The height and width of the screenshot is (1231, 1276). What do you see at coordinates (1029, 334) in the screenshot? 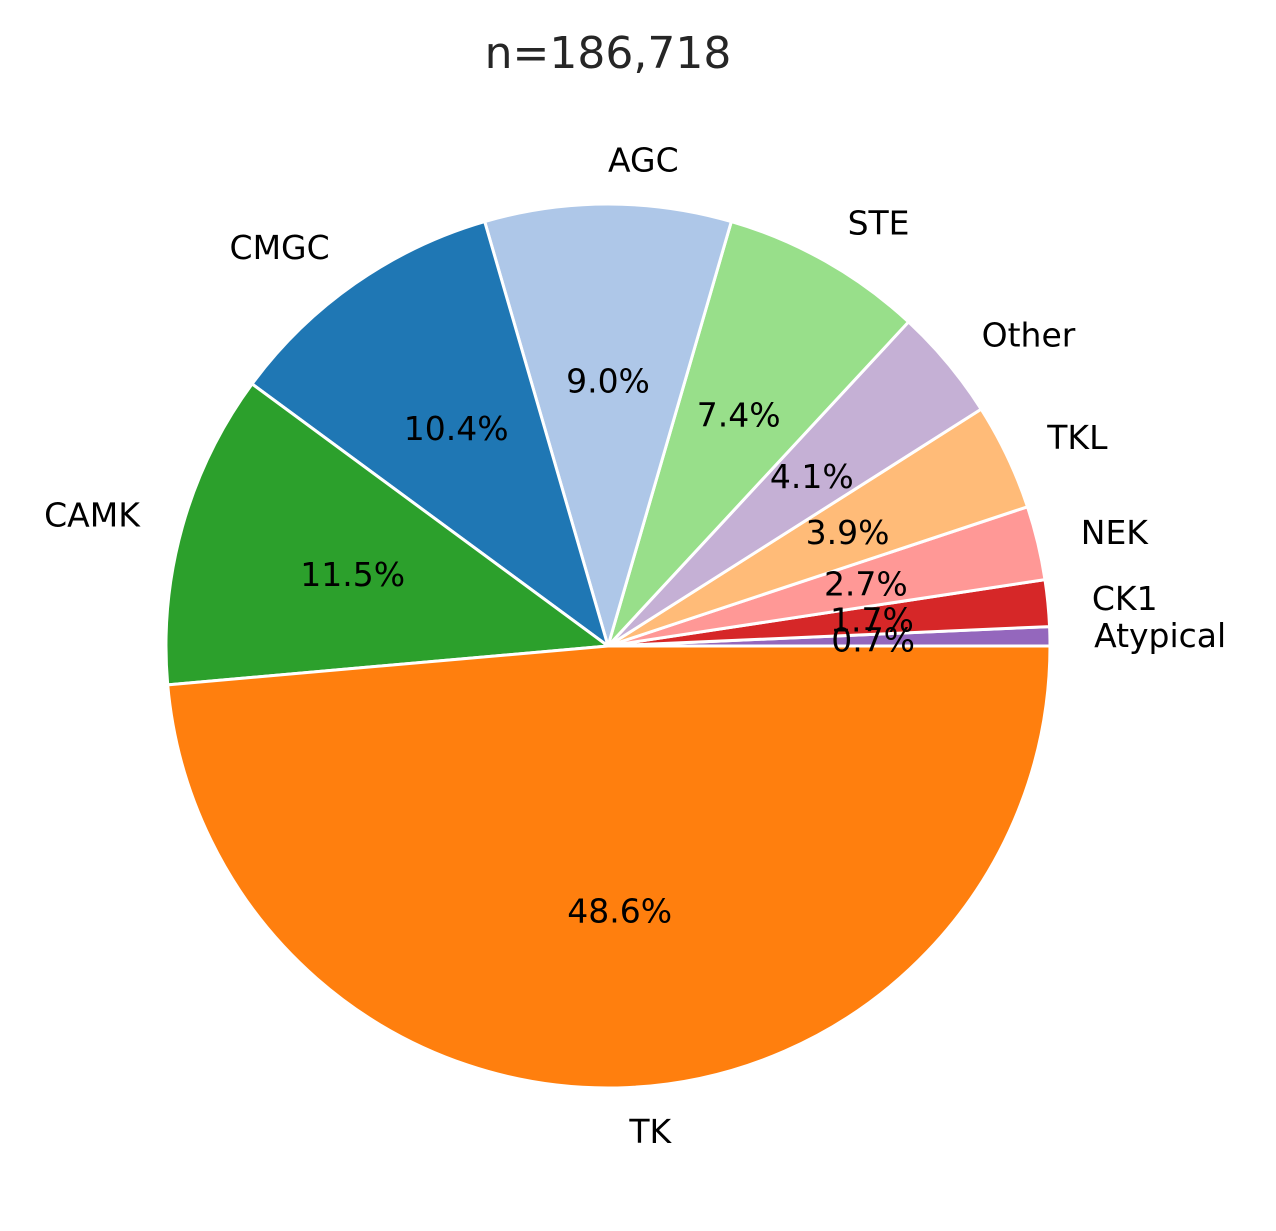
I see `slice-label-other: Other` at bounding box center [1029, 334].